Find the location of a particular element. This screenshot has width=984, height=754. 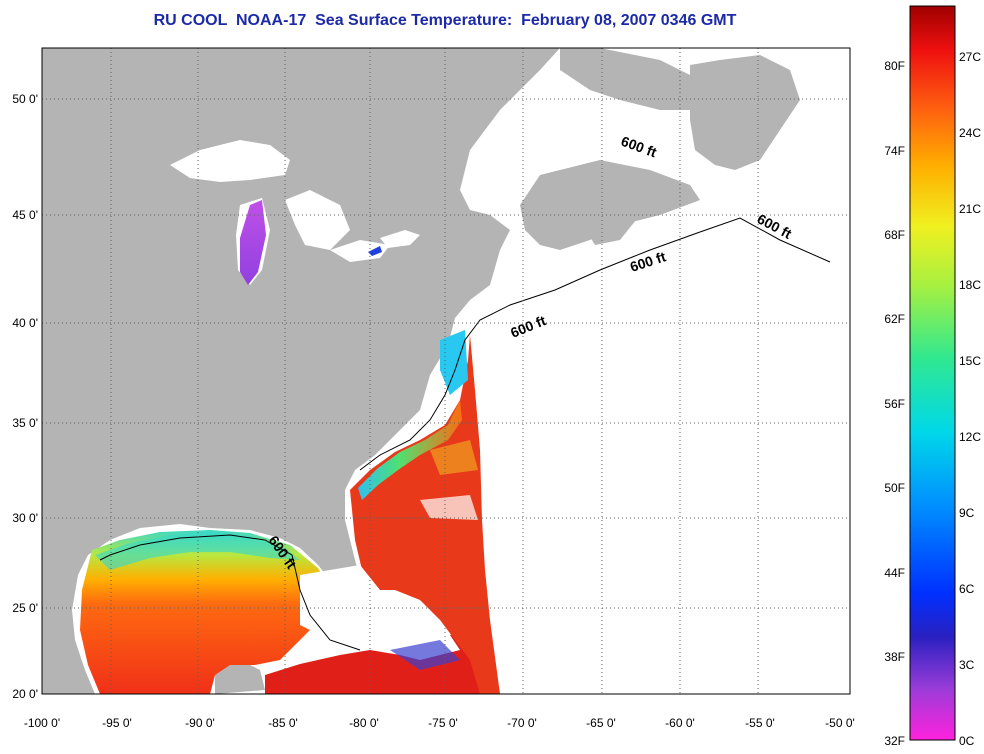

colorbar-celsius: 27C 24C 21C 18C 15C 12C 9C 6C 3C 0C is located at coordinates (970, 399).